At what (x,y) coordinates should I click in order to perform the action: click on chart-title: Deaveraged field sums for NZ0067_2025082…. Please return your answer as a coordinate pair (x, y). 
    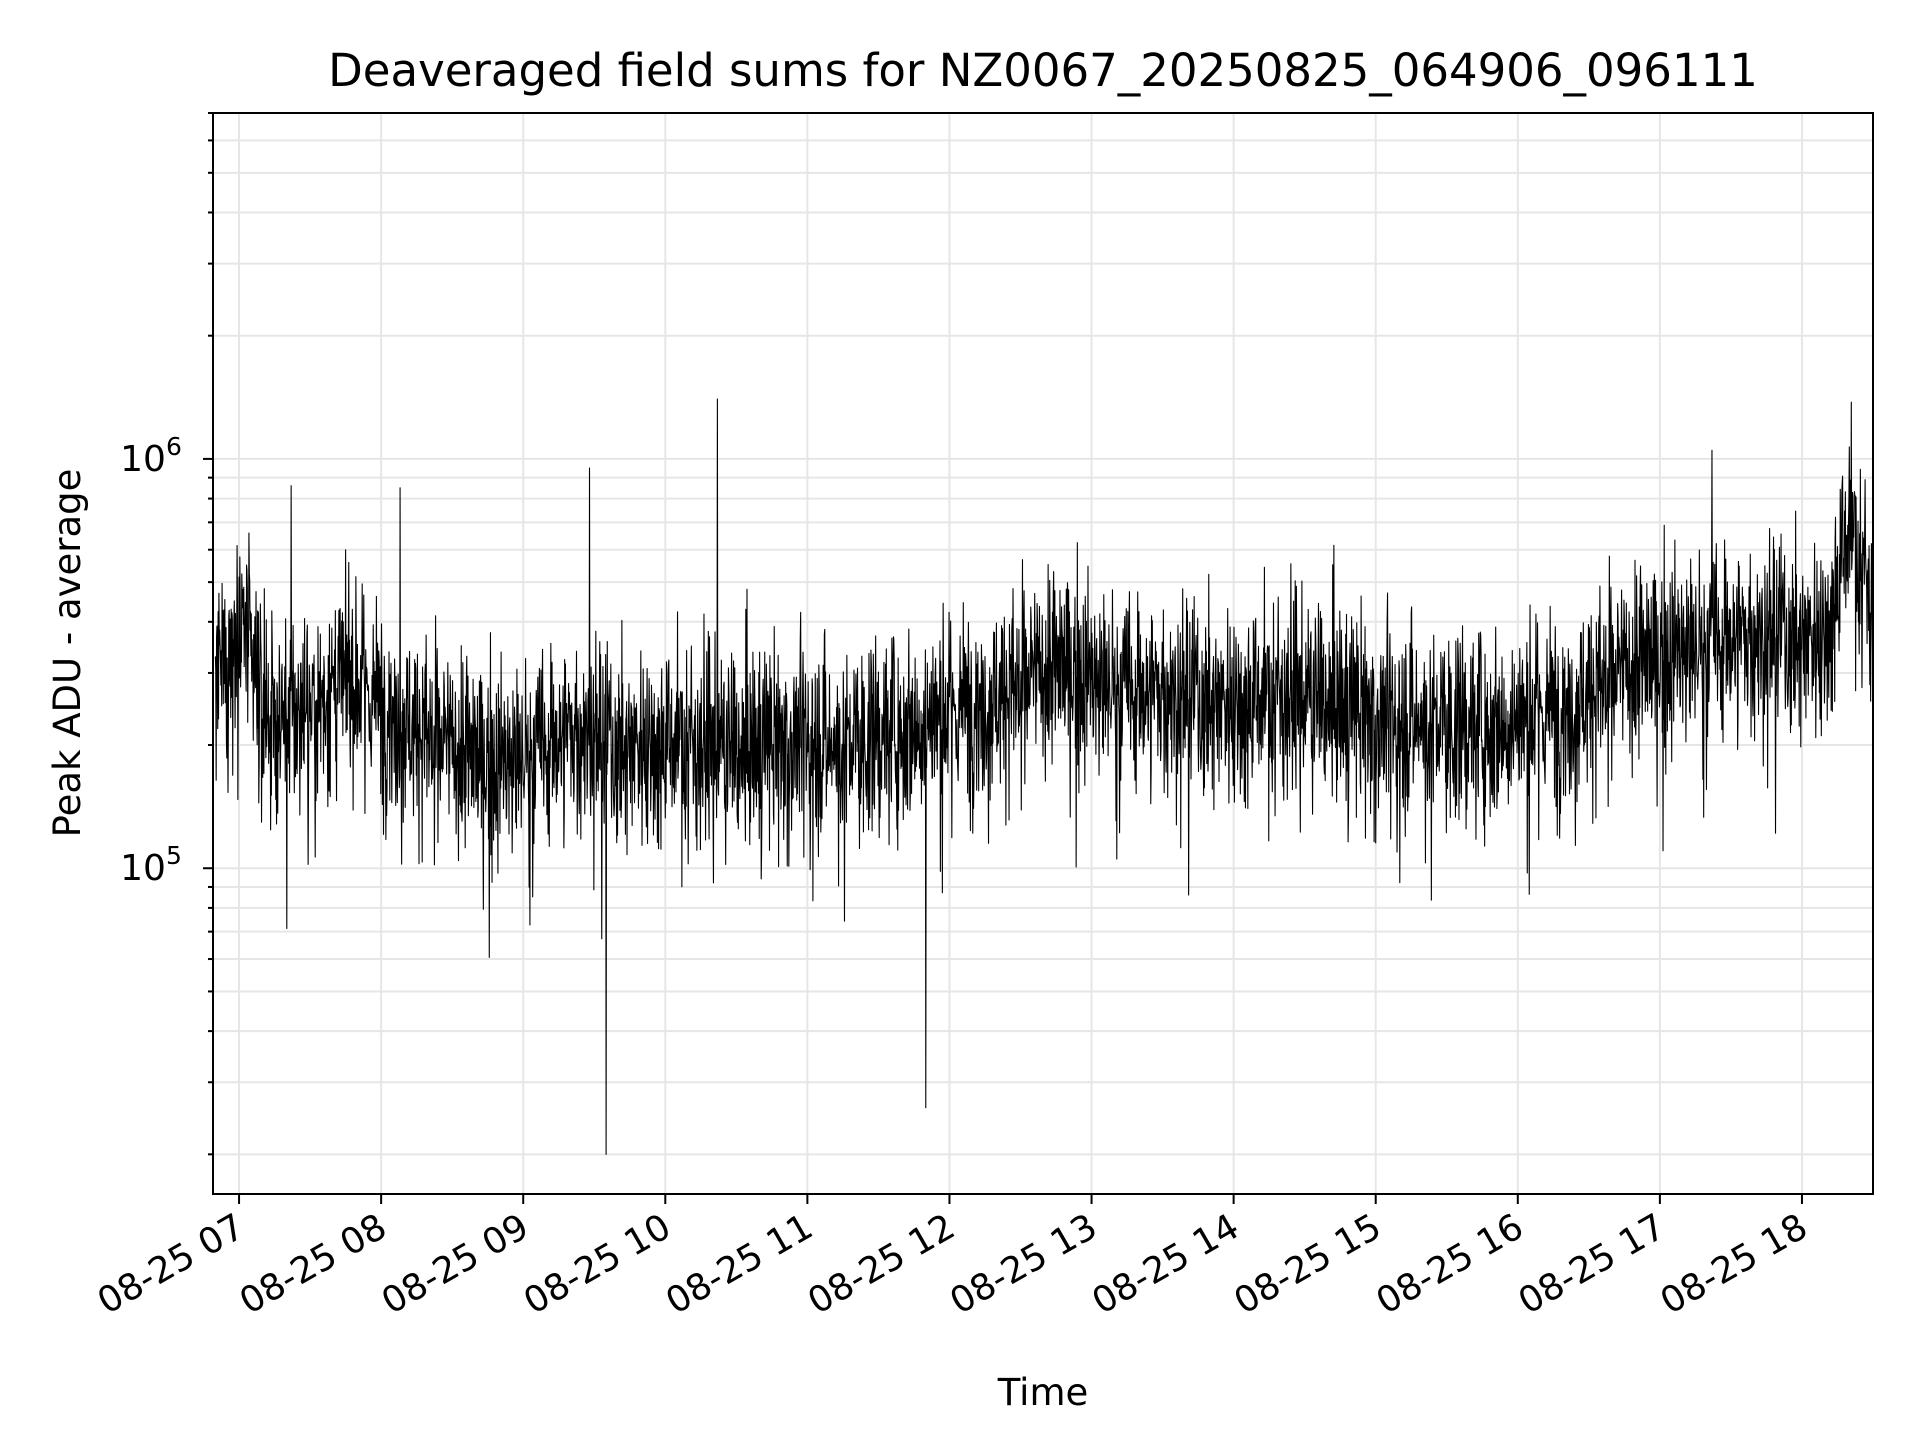
    Looking at the image, I should click on (1043, 70).